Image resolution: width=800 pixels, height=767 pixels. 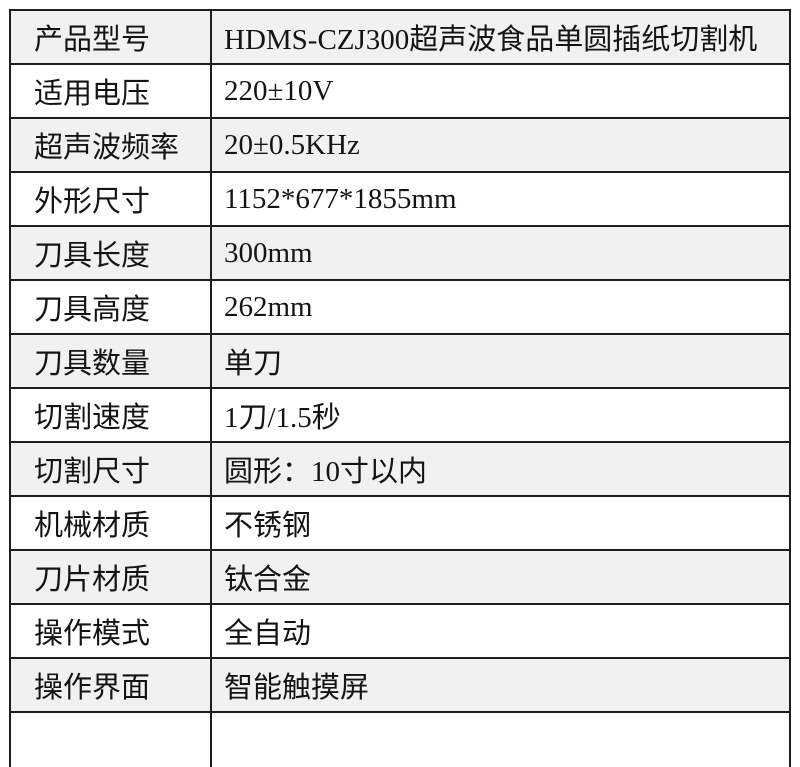 I want to click on spec-value: 钛合金, so click(x=268, y=580).